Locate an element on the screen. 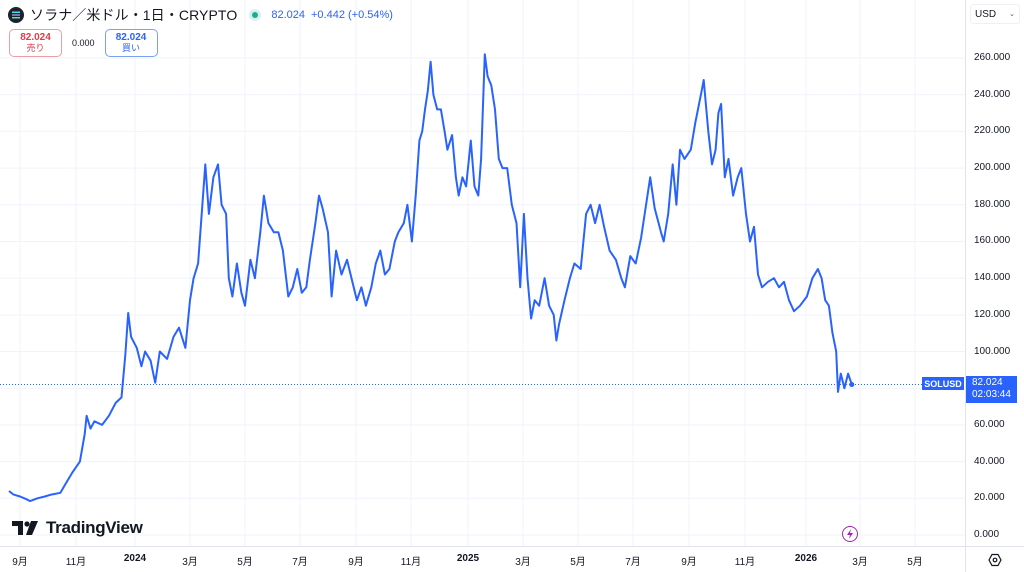 This screenshot has height=572, width=1024. price-tick: 240.000 is located at coordinates (992, 94).